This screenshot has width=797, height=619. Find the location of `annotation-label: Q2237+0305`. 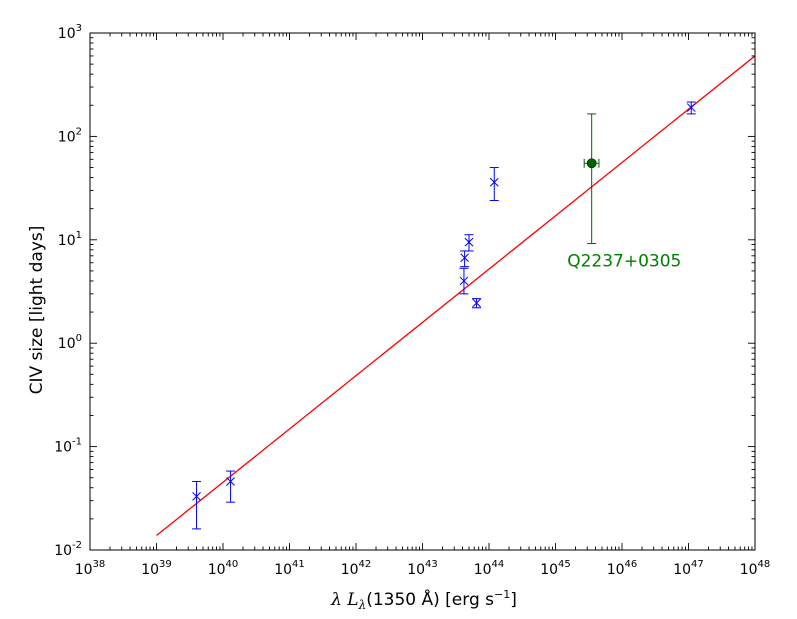

annotation-label: Q2237+0305 is located at coordinates (624, 262).